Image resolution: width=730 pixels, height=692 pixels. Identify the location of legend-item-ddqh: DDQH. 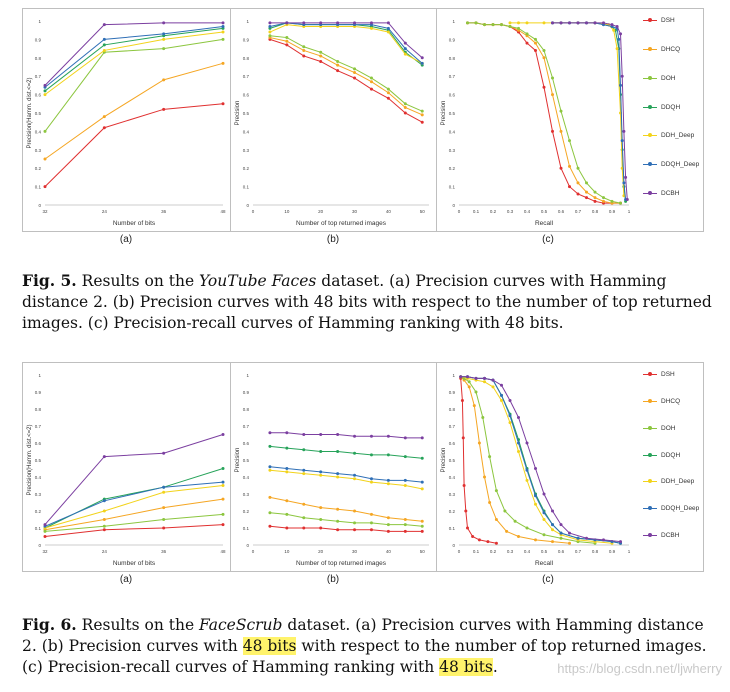
(661, 455).